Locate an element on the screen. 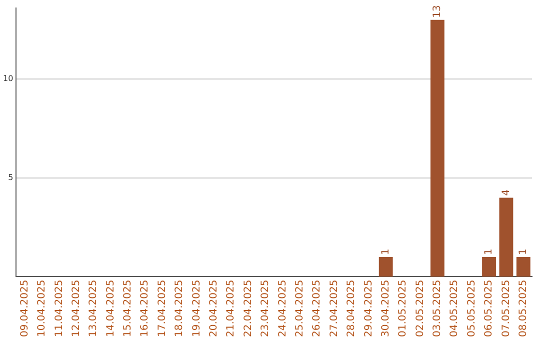 Image resolution: width=540 pixels, height=340 pixels. x-tick-label: 07.05.2025 is located at coordinates (506, 309).